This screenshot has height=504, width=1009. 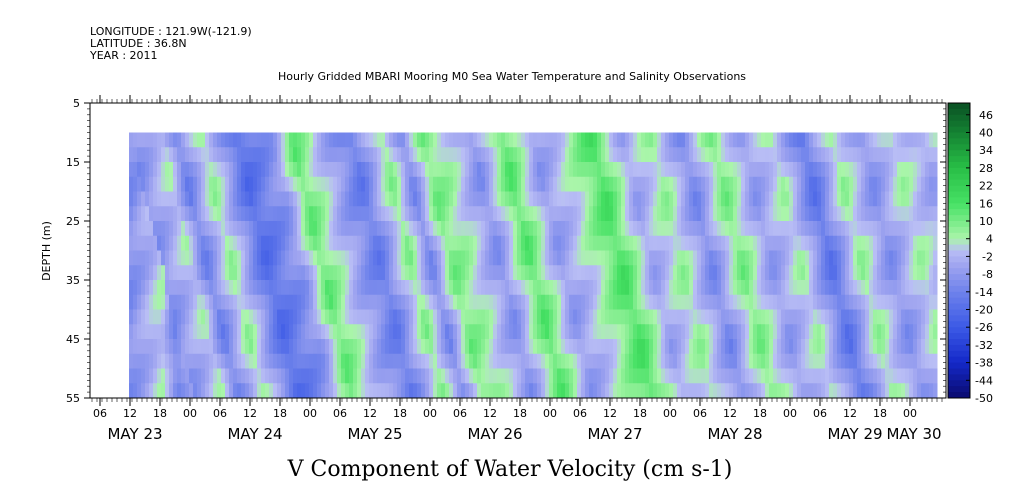 I want to click on colorbar-label: -38, so click(x=984, y=363).